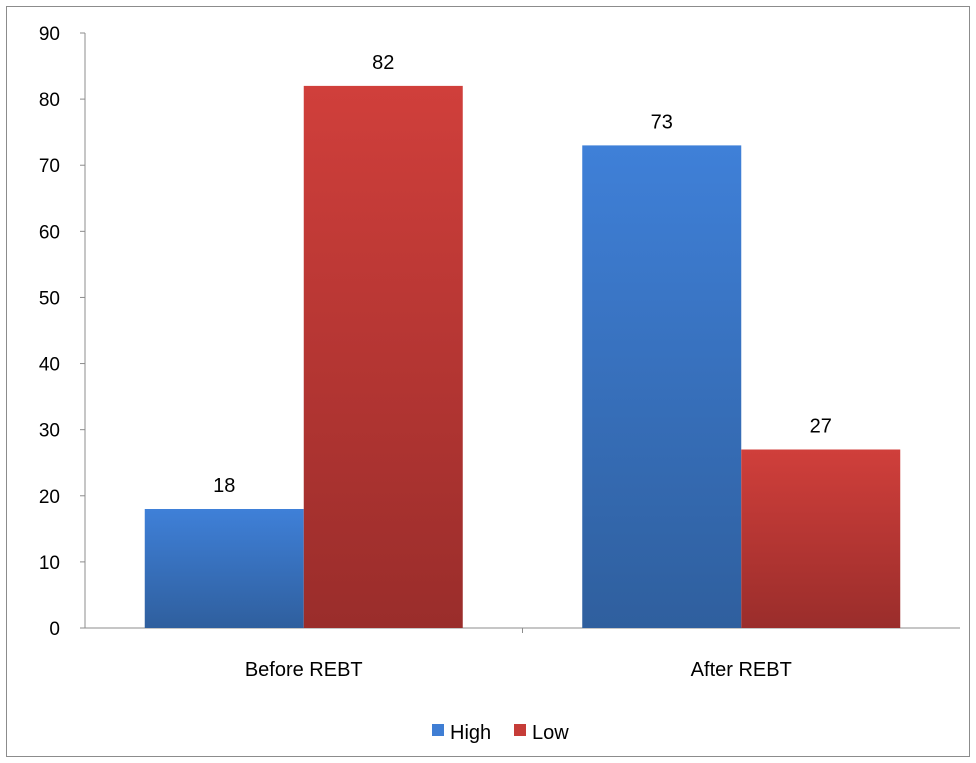  I want to click on legend-swatch-low, so click(520, 730).